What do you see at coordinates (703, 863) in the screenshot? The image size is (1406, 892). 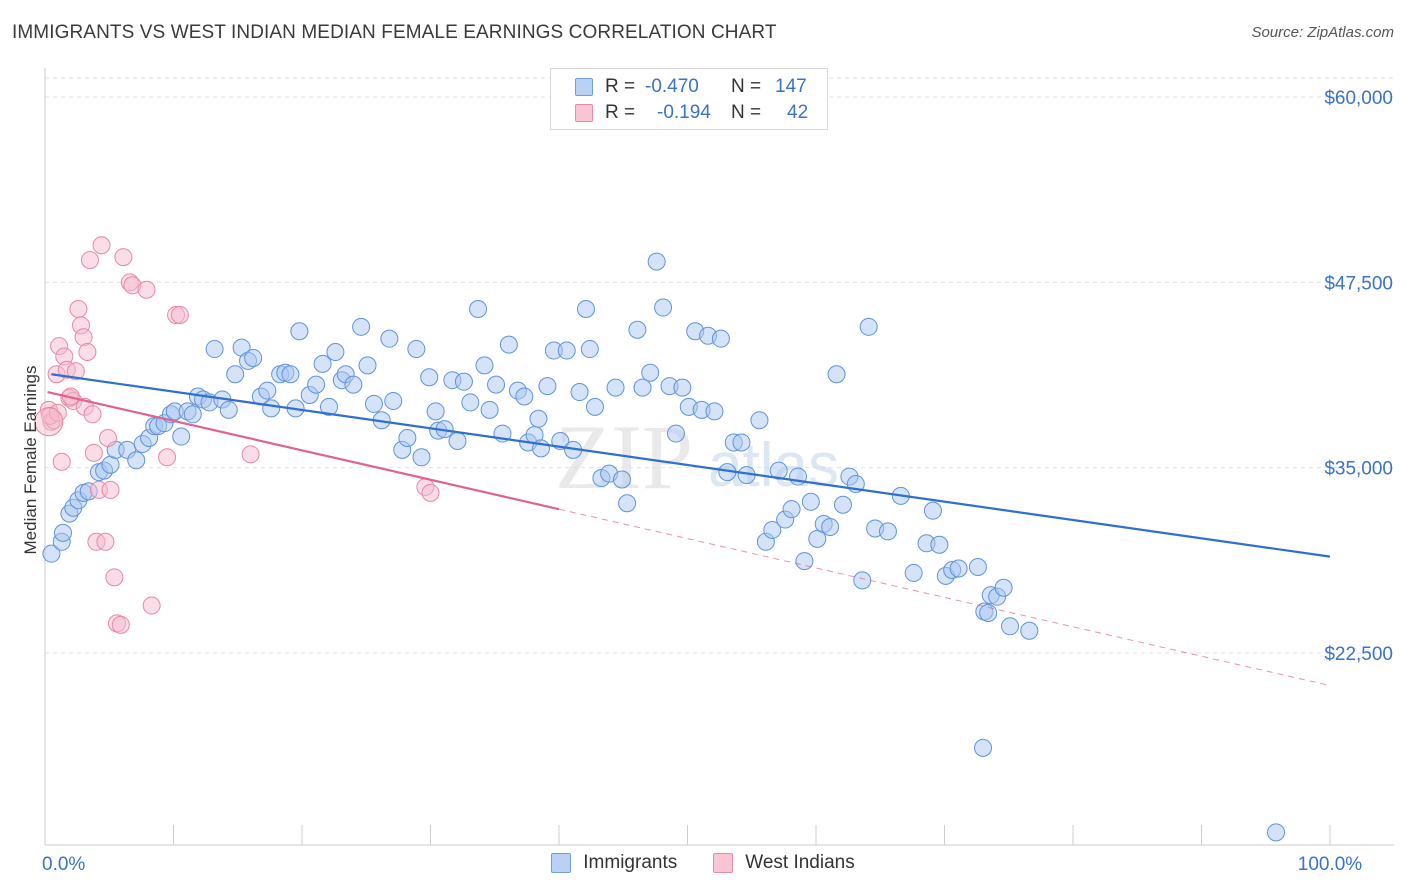 I see `series-legend: Immigrants West Indians` at bounding box center [703, 863].